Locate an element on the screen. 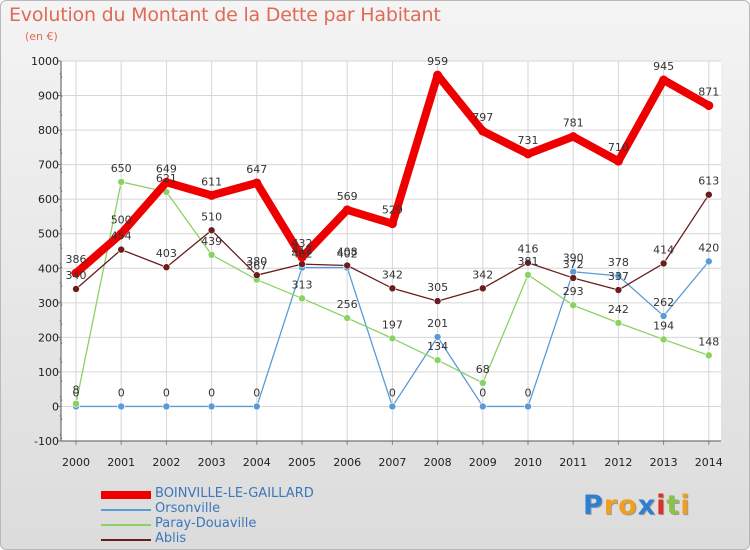  proxiti-logo: Proxiti is located at coordinates (637, 505).